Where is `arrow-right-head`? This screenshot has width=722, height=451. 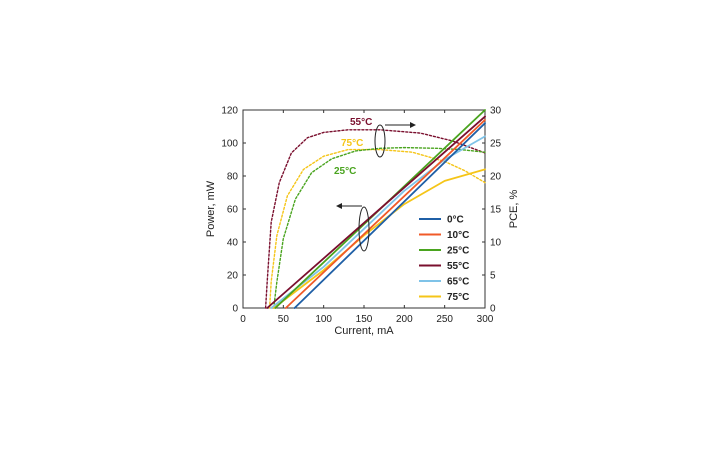
arrow-right-head is located at coordinates (413, 125).